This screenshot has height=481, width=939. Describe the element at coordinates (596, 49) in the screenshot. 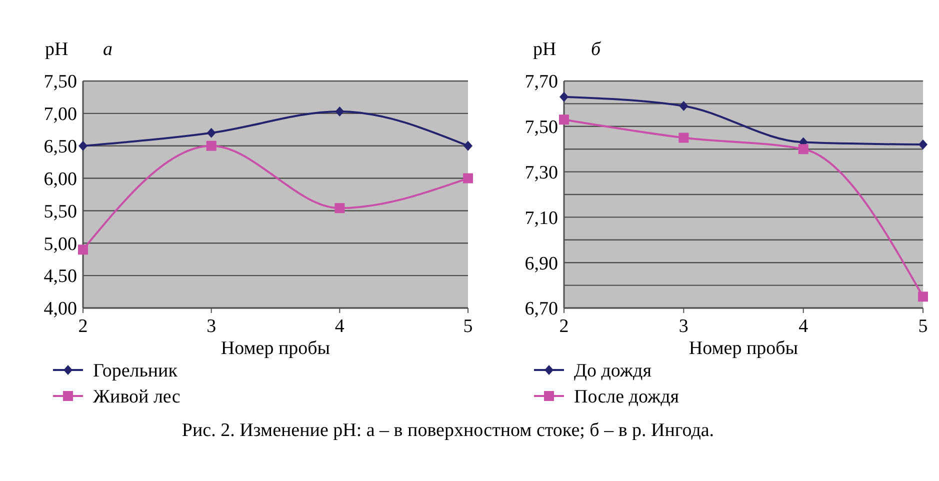

I see `chart-title: б` at that location.